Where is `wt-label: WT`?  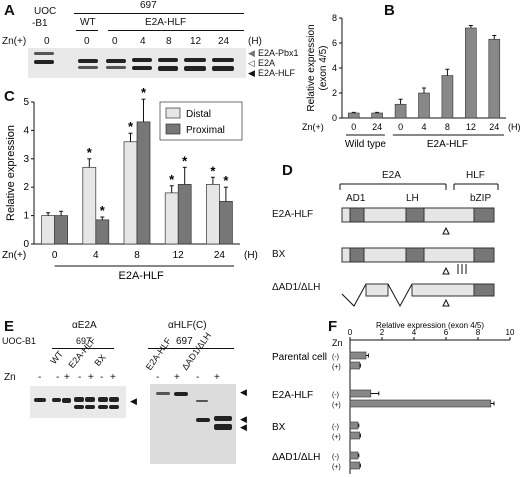 wt-label: WT is located at coordinates (88, 22).